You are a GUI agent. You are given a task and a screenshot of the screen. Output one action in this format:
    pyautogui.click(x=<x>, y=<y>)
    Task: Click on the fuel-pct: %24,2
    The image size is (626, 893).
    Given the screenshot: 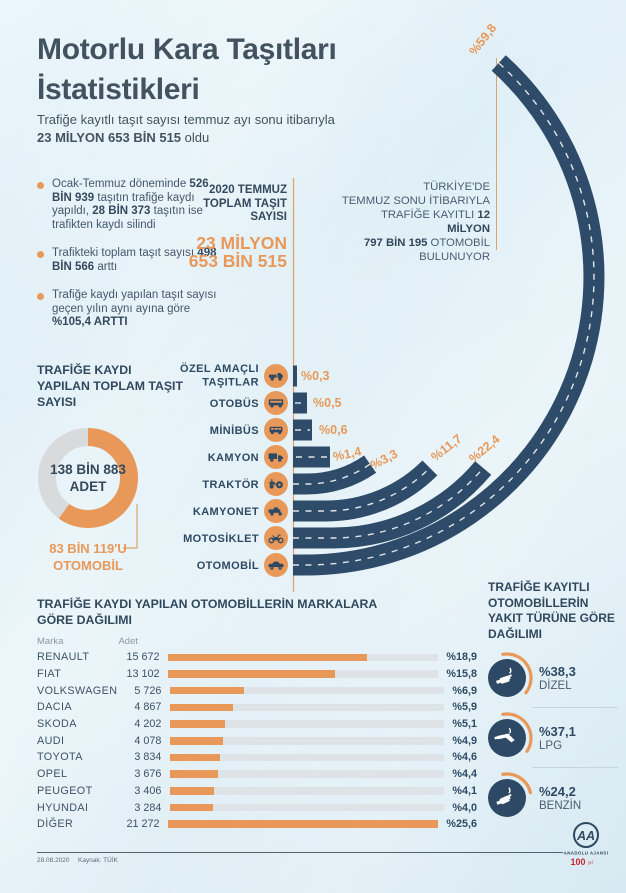 What is the action you would take?
    pyautogui.click(x=557, y=791)
    